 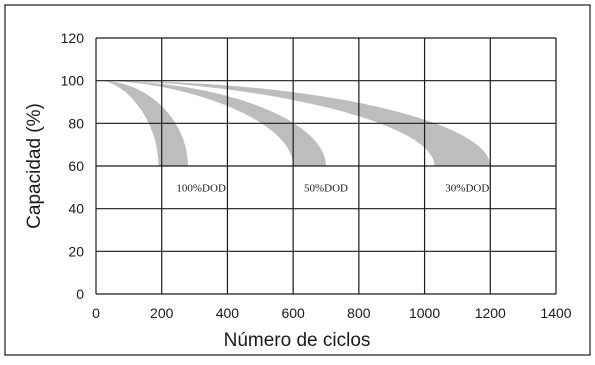 What do you see at coordinates (76, 251) in the screenshot?
I see `y-tick-label: 20` at bounding box center [76, 251].